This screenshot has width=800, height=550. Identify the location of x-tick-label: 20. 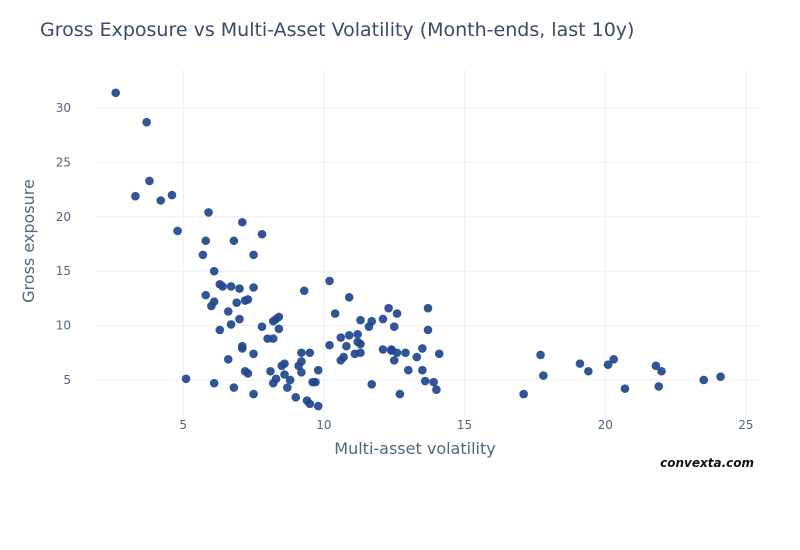
(605, 425).